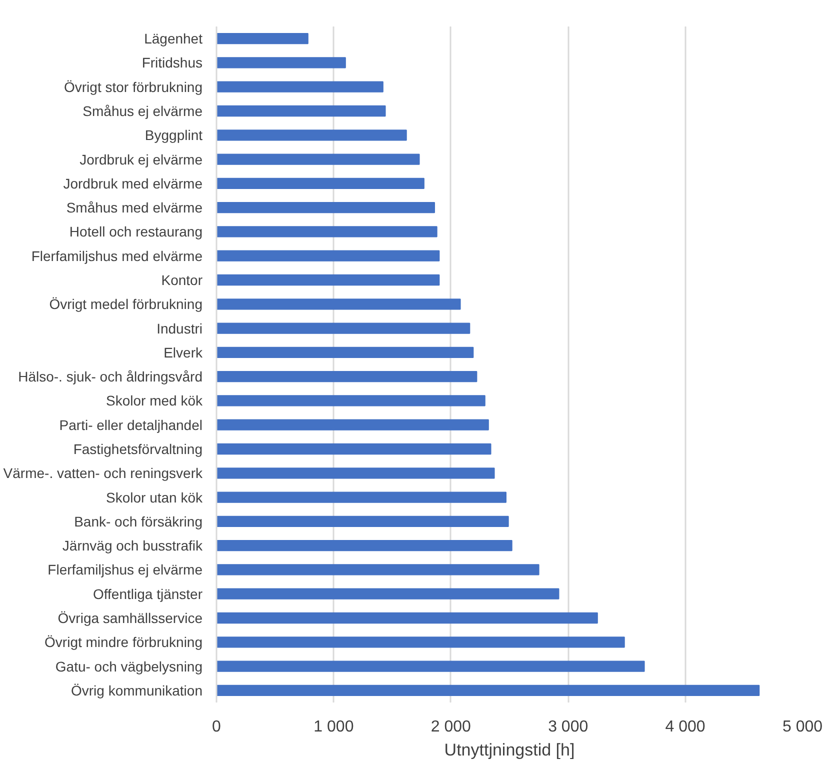  What do you see at coordinates (138, 449) in the screenshot?
I see `y-tick-label: Fastighetsförvaltning` at bounding box center [138, 449].